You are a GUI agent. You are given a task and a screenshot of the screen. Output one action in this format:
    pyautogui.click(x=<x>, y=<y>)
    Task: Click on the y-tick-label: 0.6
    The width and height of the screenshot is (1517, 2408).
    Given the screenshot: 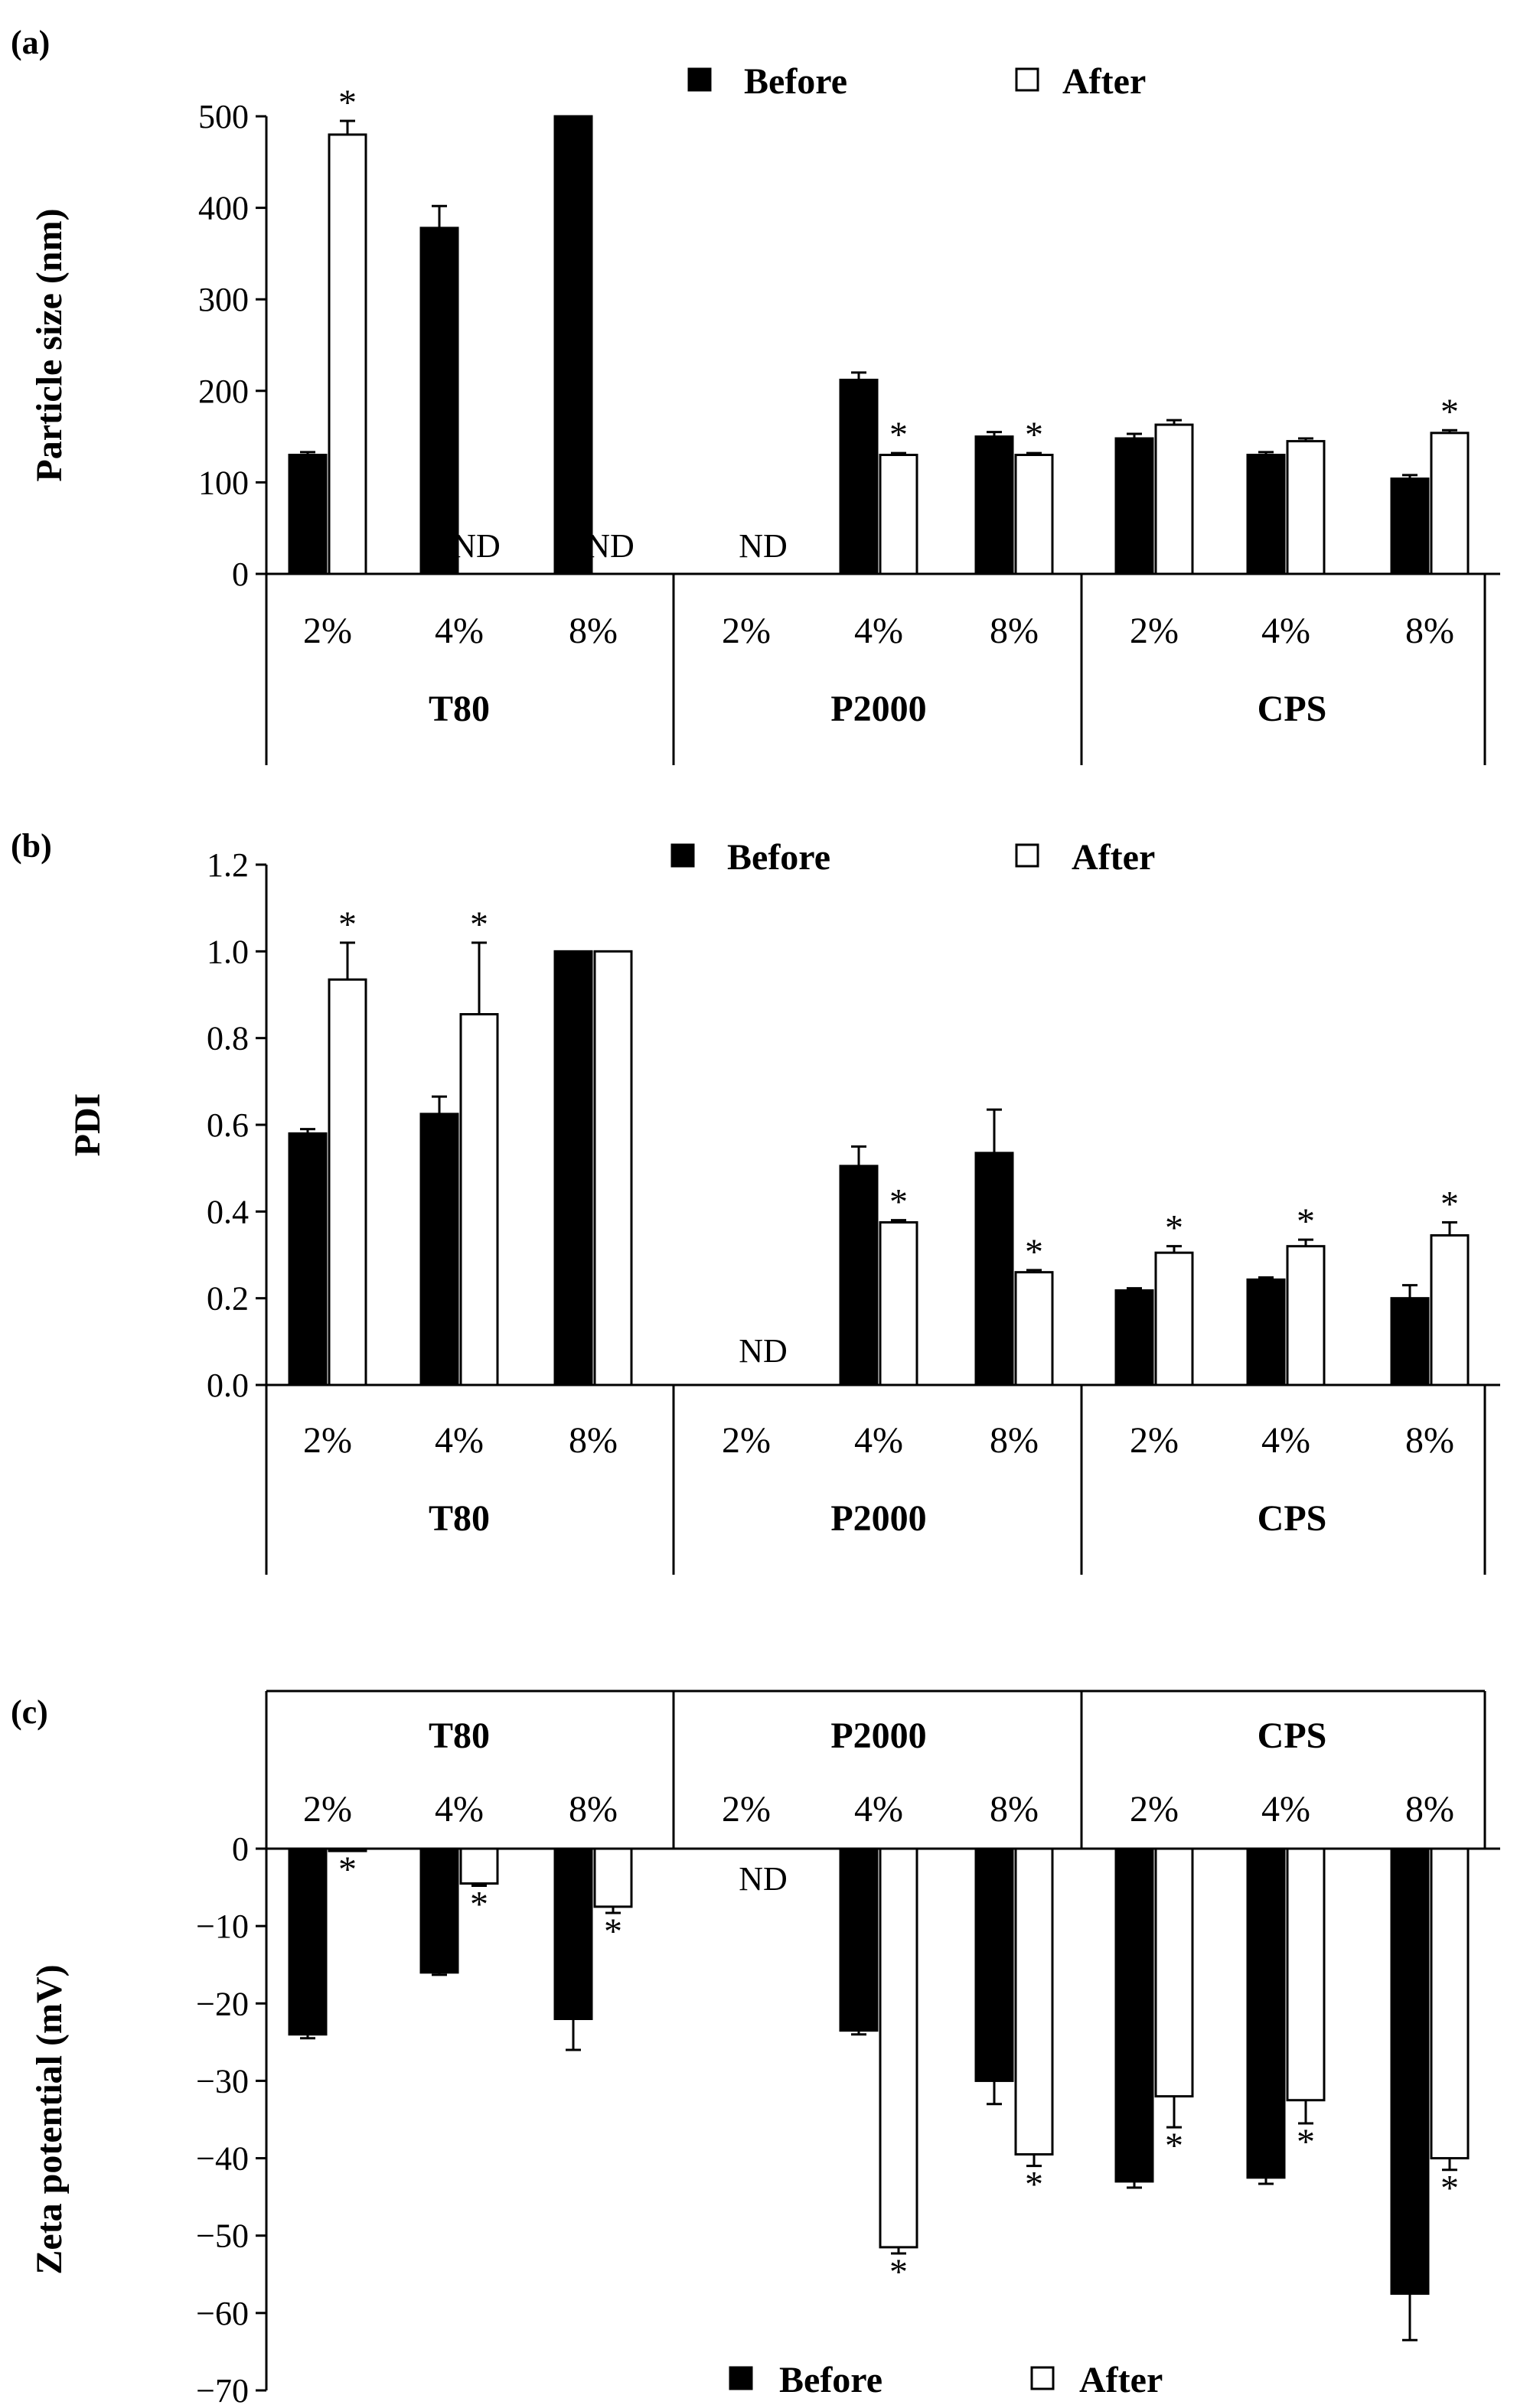 What is the action you would take?
    pyautogui.click(x=228, y=1125)
    